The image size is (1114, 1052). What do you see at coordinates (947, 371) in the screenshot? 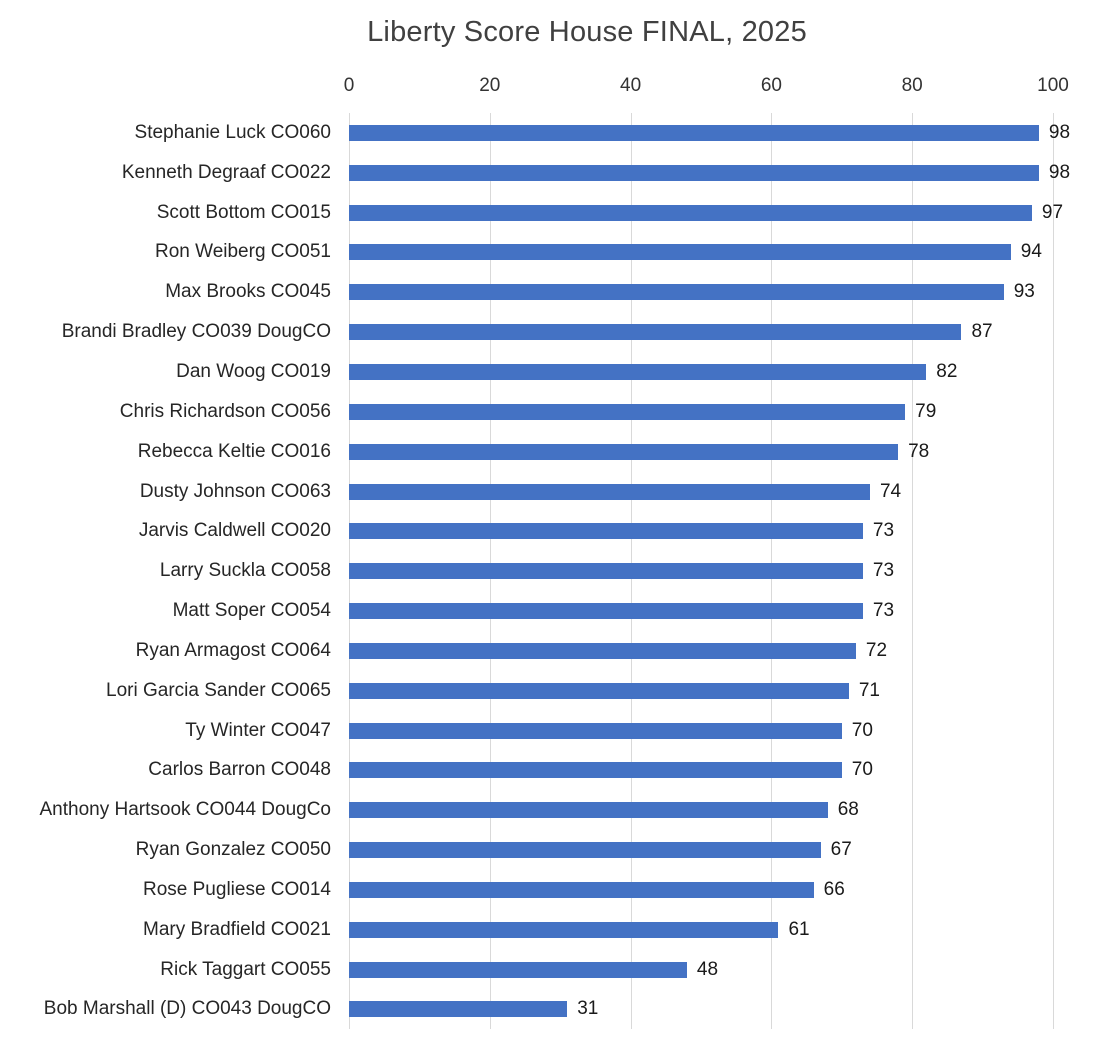
I see `value-label: 82` at bounding box center [947, 371].